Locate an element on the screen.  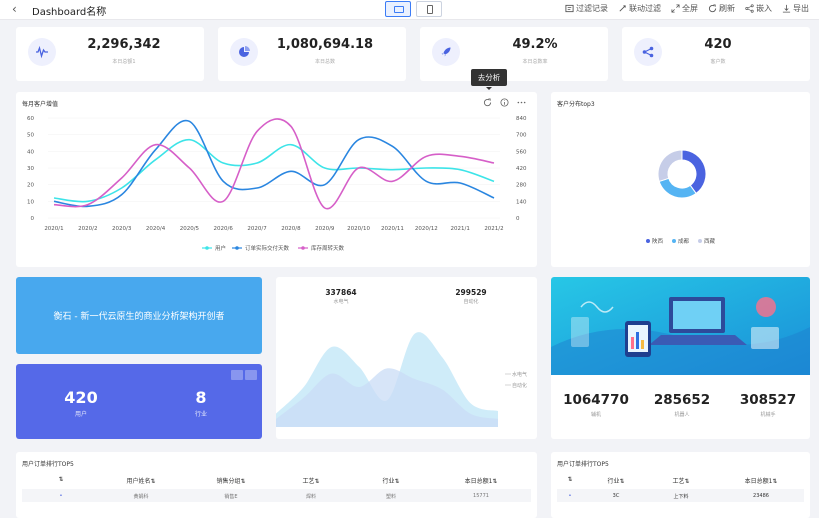
mobile-mode-button is located at coordinates (429, 9).